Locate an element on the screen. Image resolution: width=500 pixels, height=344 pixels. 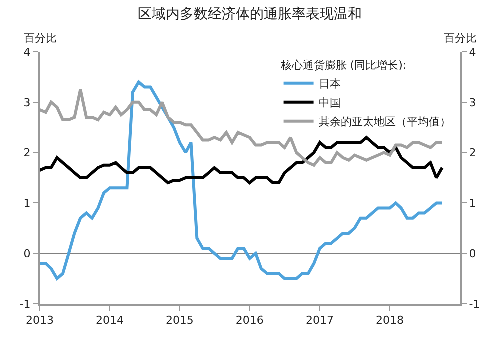
legend-label: 日本 is located at coordinates (329, 84).